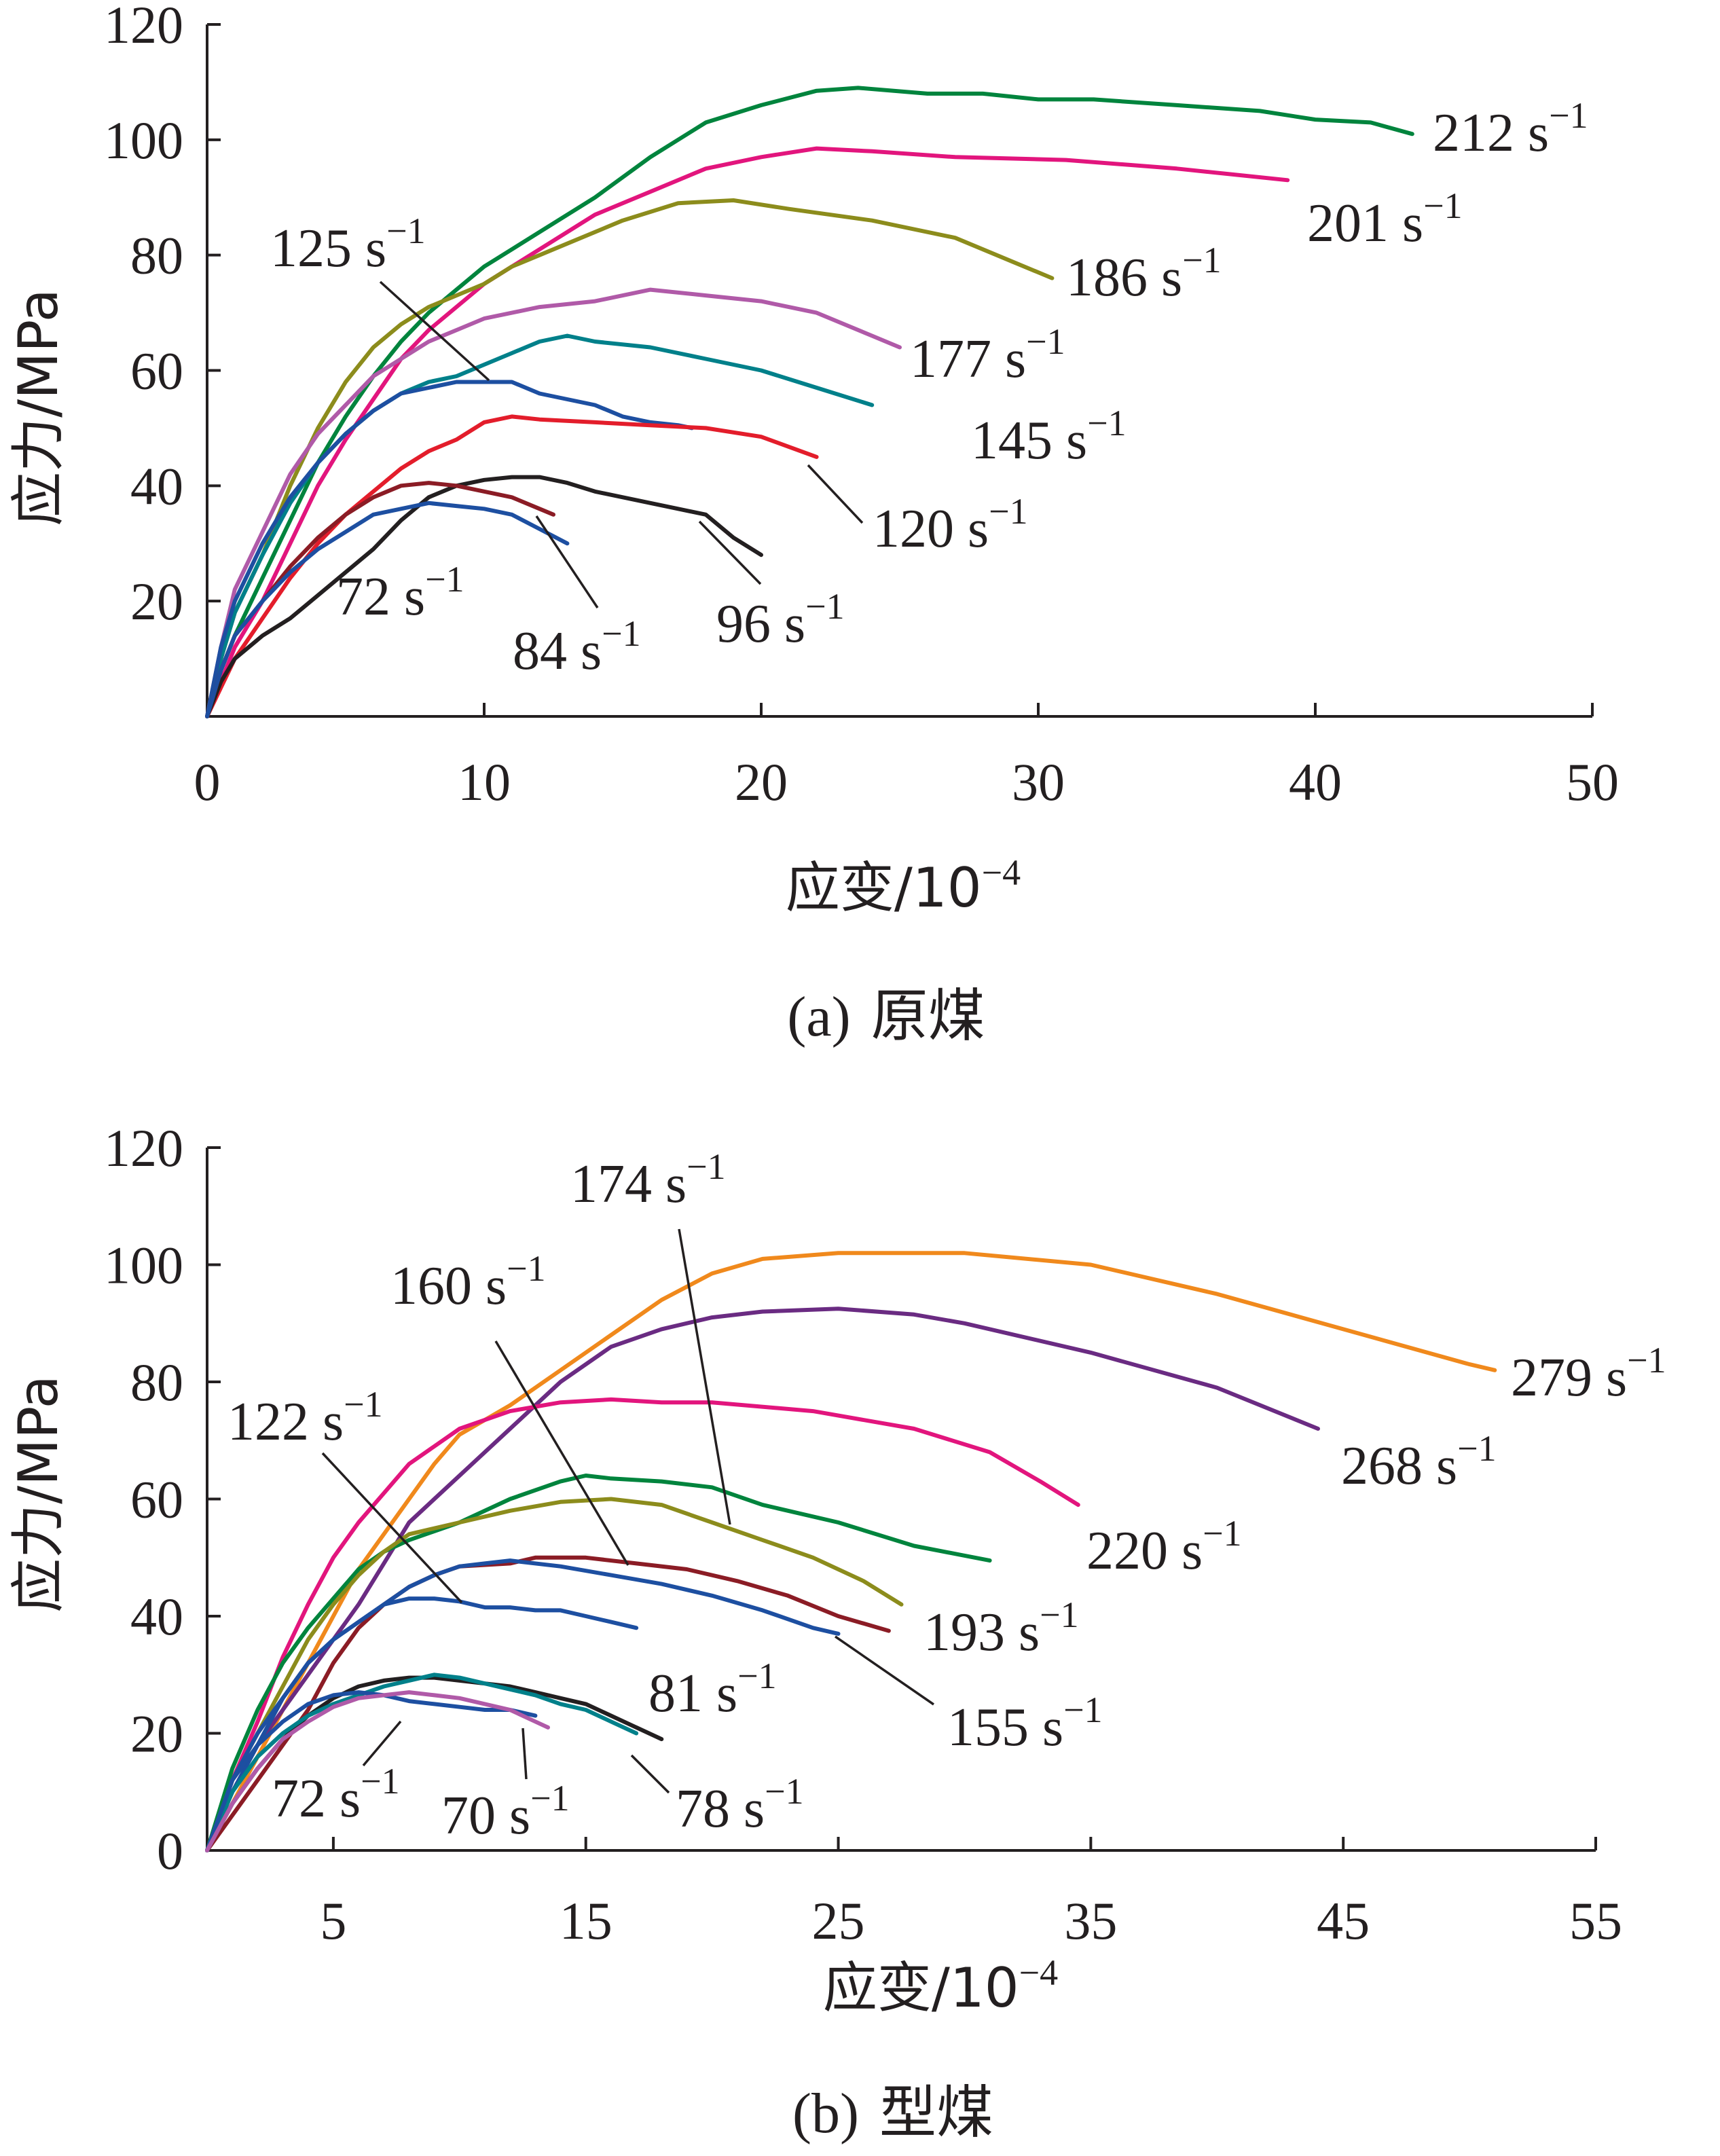 Image resolution: width=1720 pixels, height=2156 pixels. Describe the element at coordinates (981, 1633) in the screenshot. I see `chart-1-series-label-text: 193 s` at that location.